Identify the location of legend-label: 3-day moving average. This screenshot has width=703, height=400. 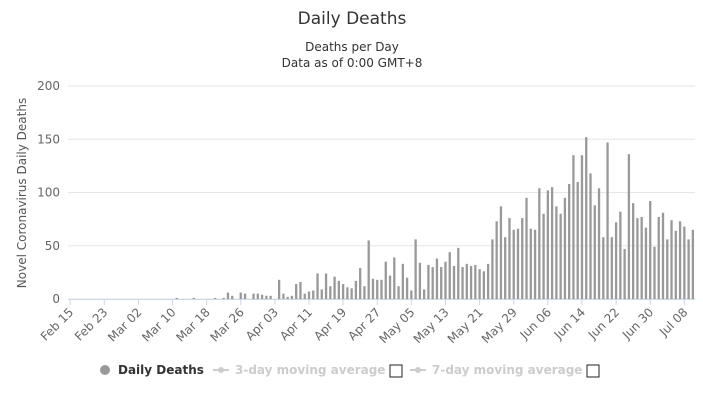
(310, 370).